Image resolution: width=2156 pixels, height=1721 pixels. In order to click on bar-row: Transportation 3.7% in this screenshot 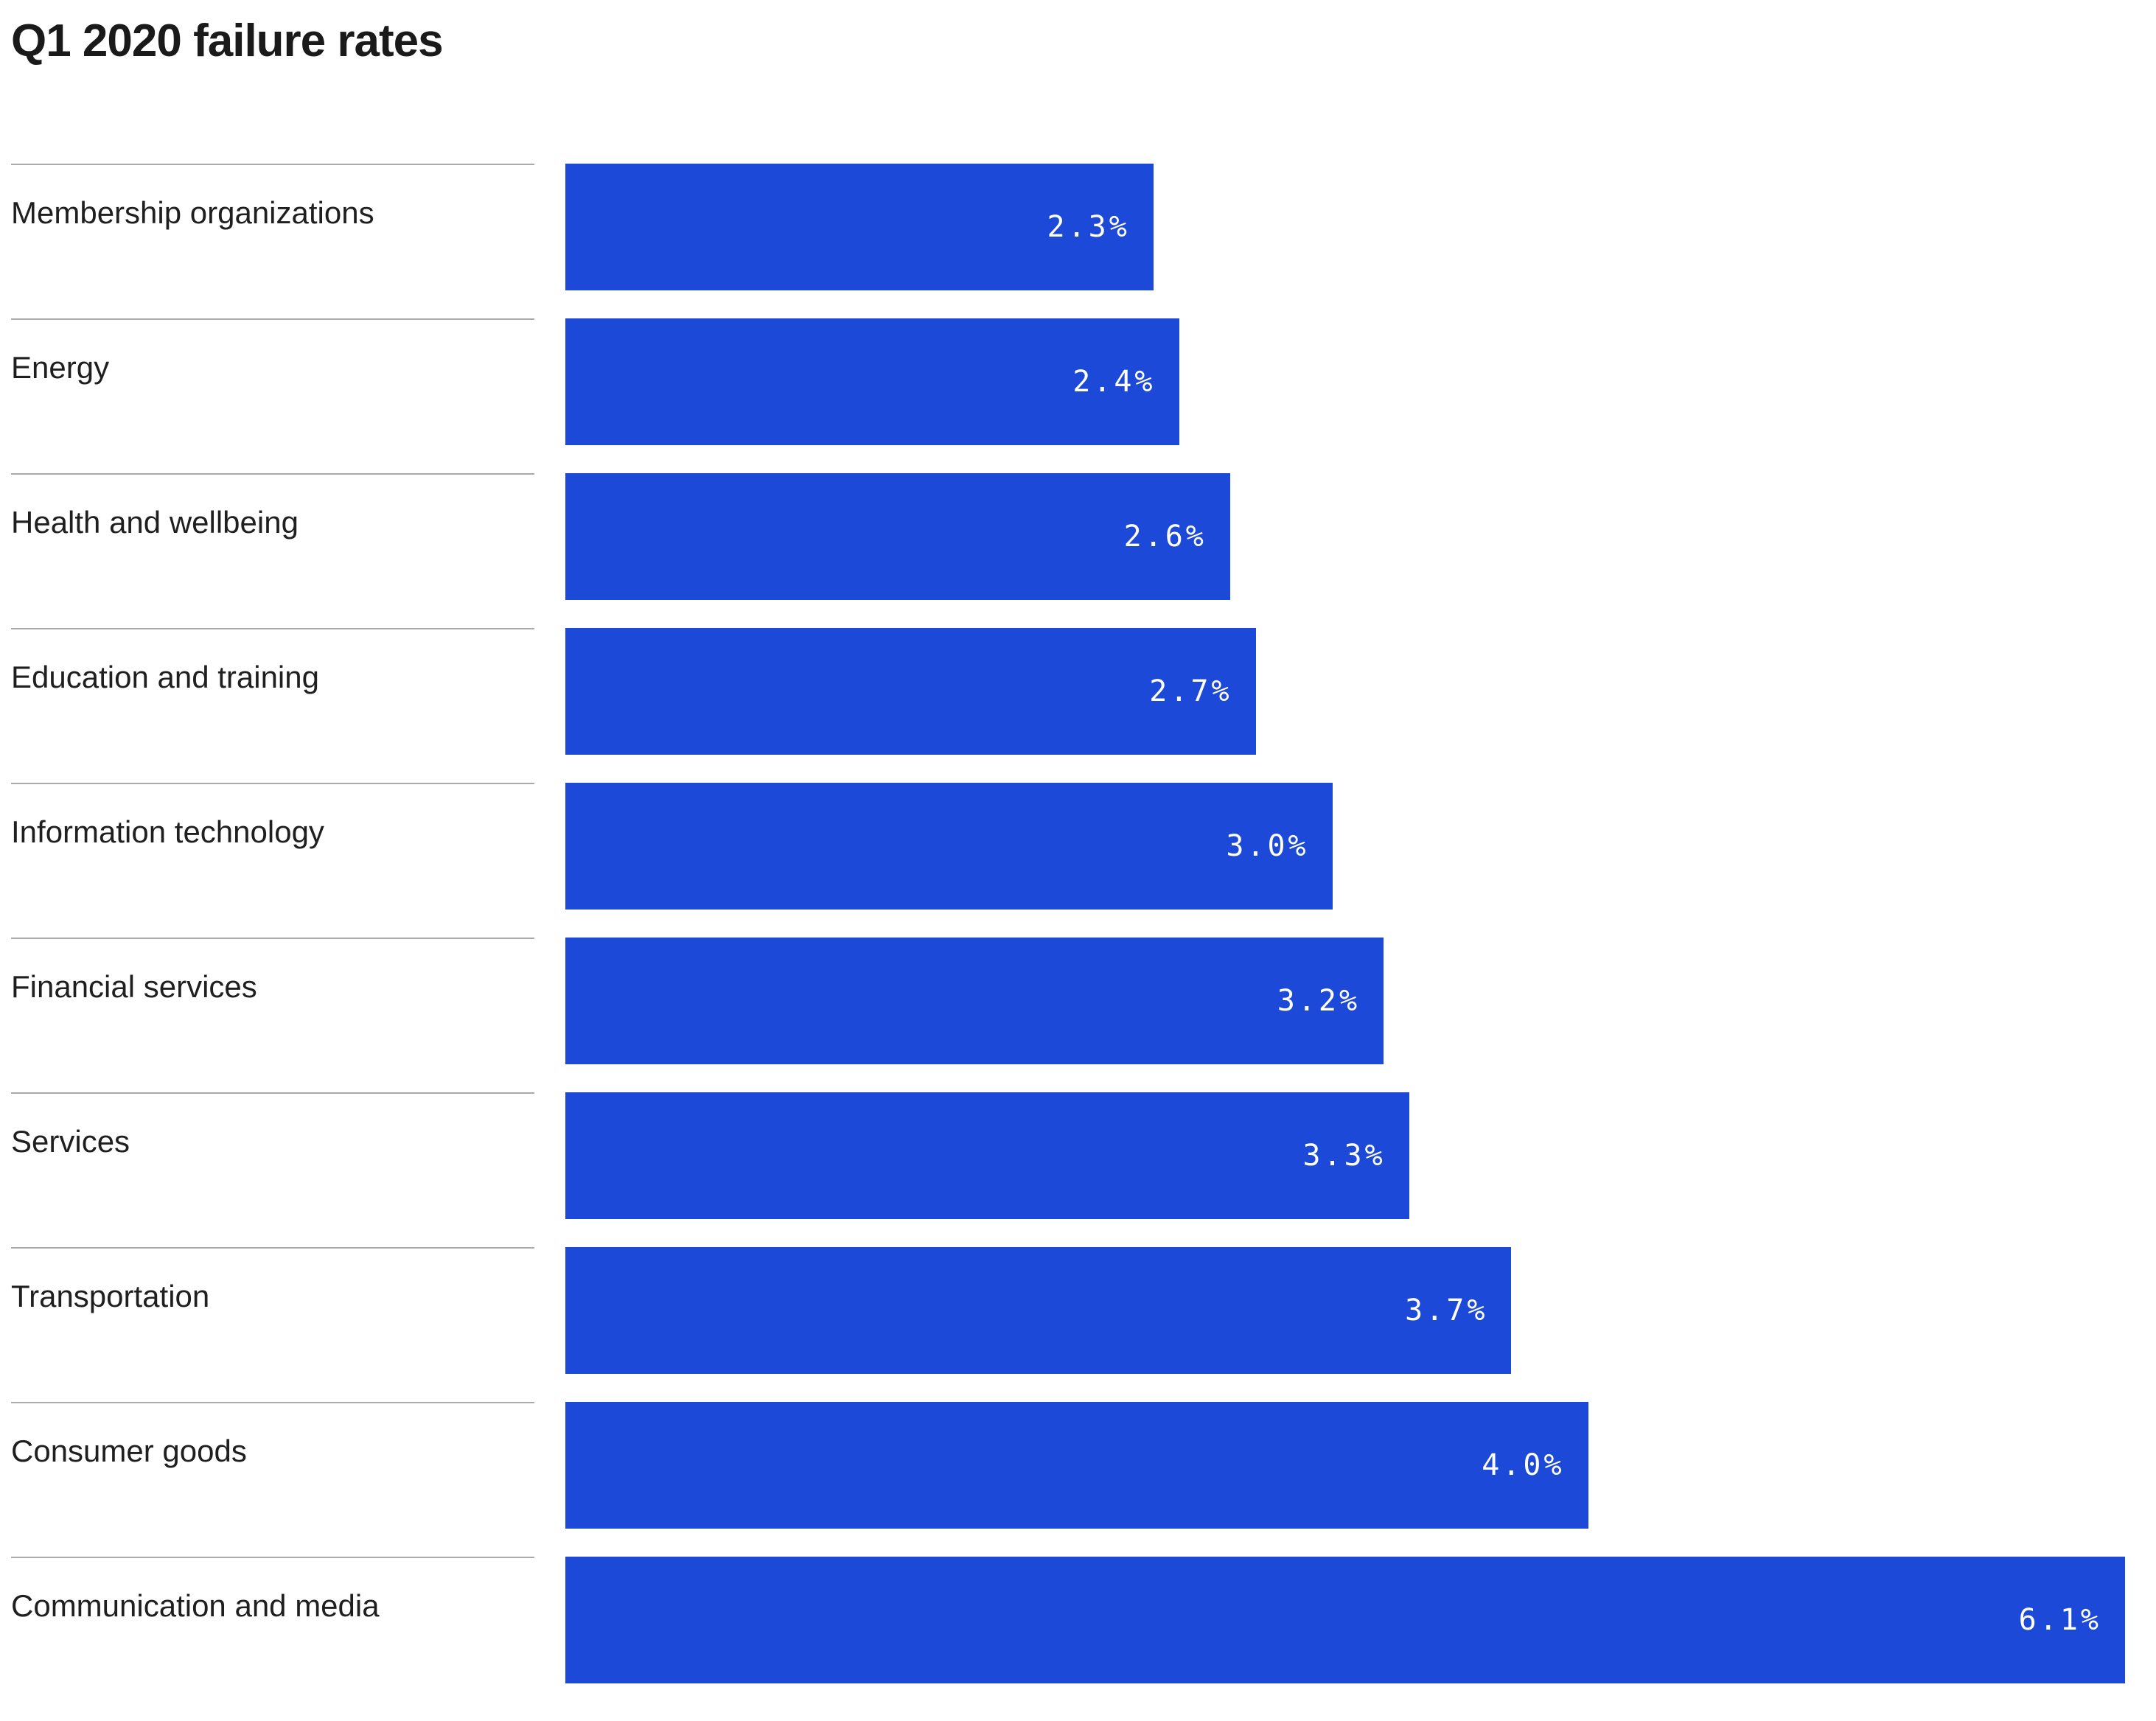, I will do `click(1083, 1324)`.